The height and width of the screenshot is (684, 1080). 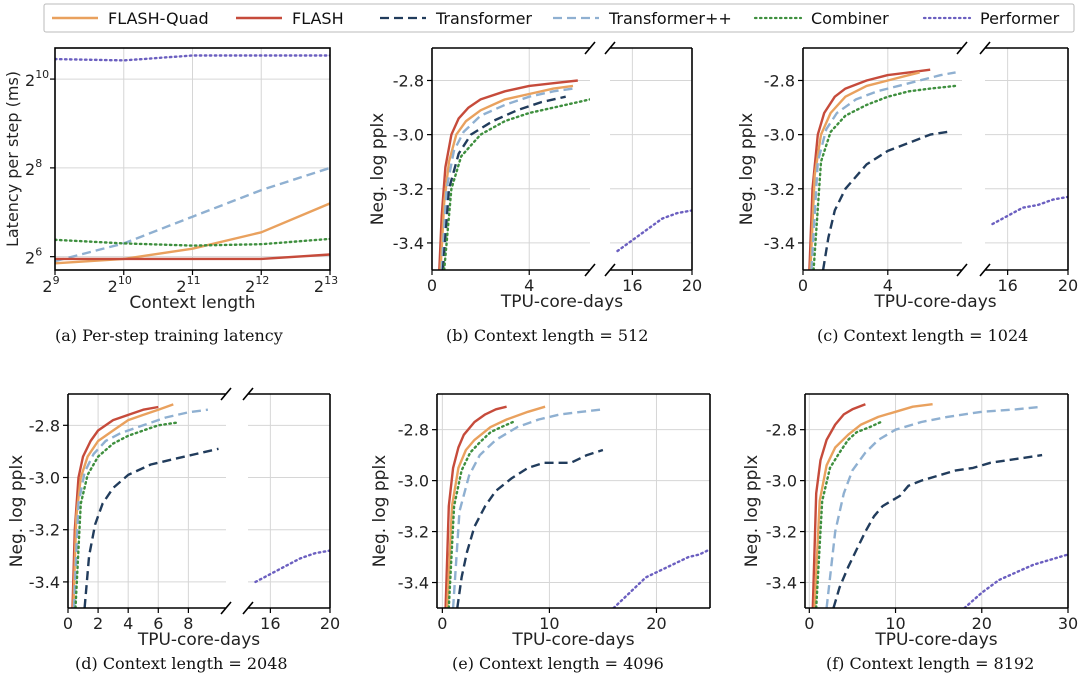 I want to click on series-combiner-b, so click(x=516, y=184).